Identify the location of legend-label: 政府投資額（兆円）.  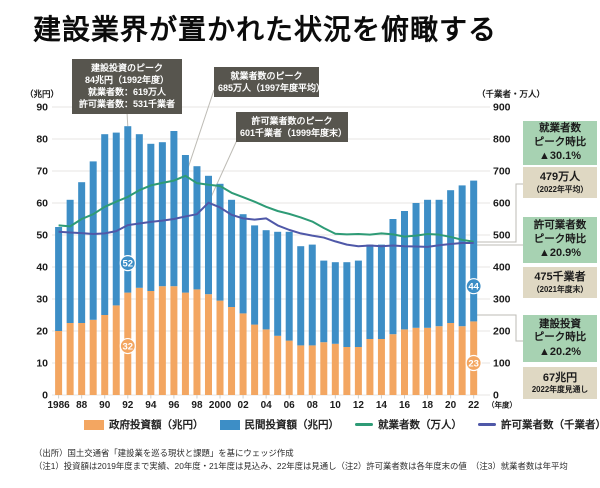
(156, 425).